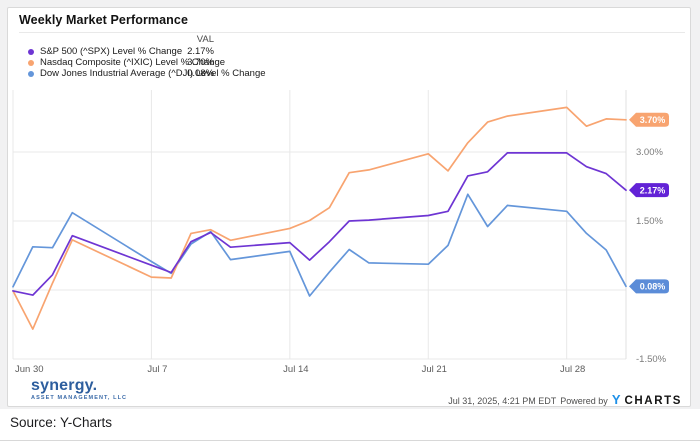 The height and width of the screenshot is (442, 700). I want to click on legend-item-spx: S&P 500 (^SPX) Level % Change, so click(105, 51).